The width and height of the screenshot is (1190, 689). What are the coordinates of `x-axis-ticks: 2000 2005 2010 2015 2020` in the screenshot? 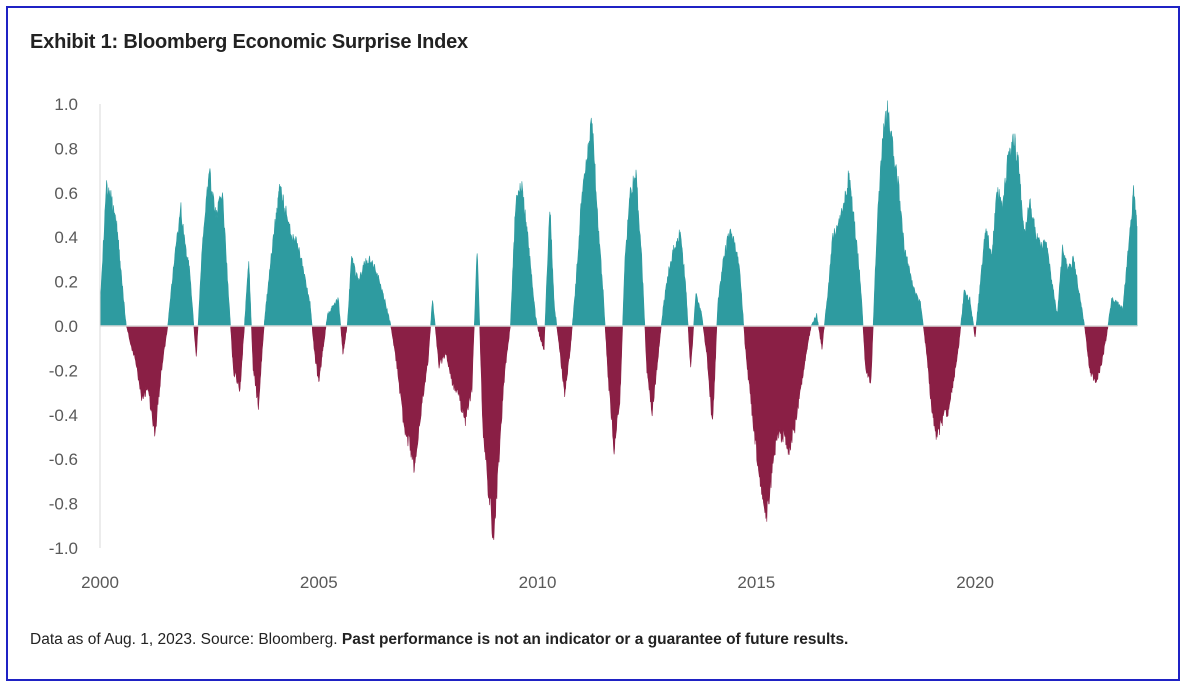 It's located at (537, 582).